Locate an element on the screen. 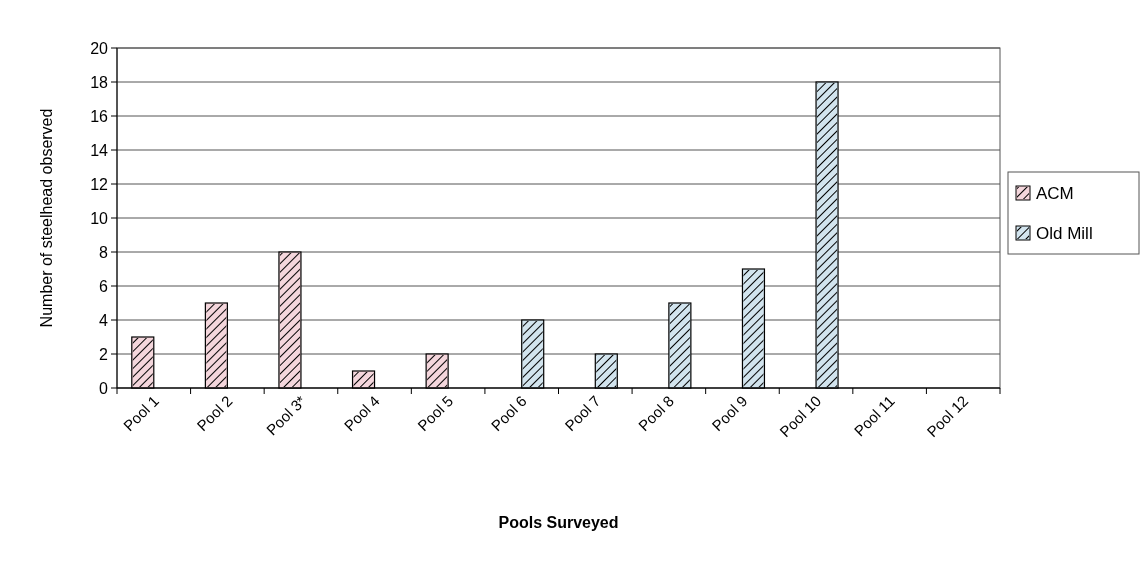 The height and width of the screenshot is (563, 1141). y-tick-label: 10 is located at coordinates (99, 218).